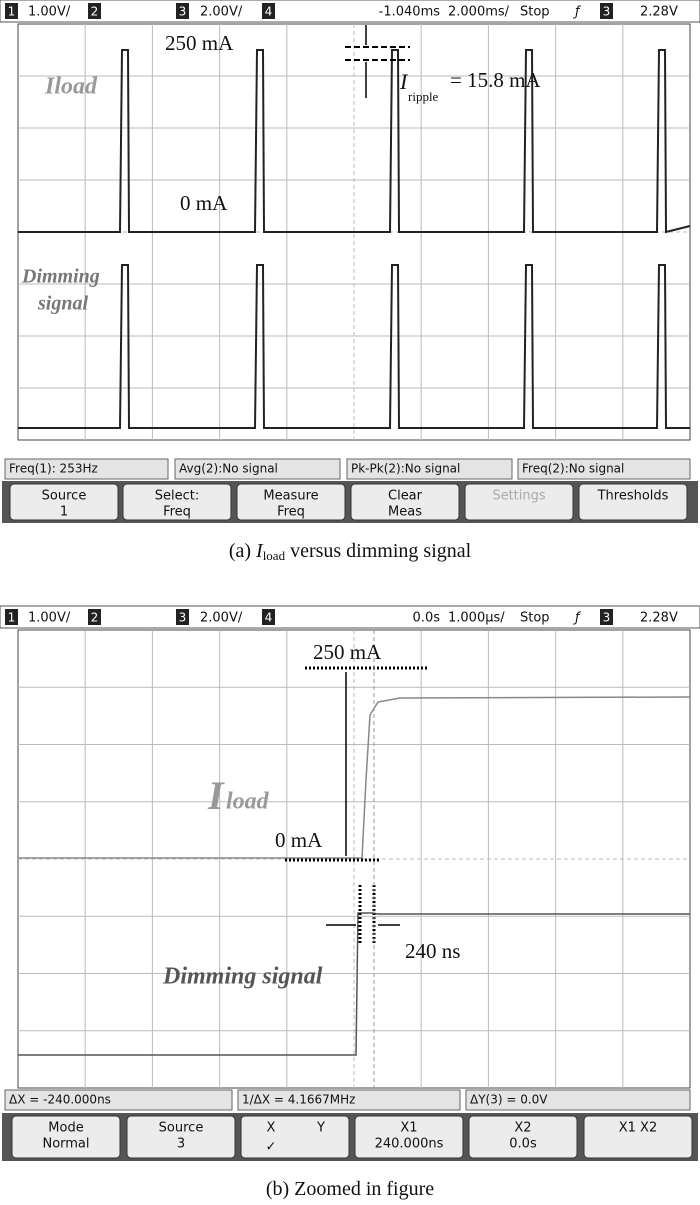  Describe the element at coordinates (423, 96) in the screenshot. I see `annotation: ripple` at that location.